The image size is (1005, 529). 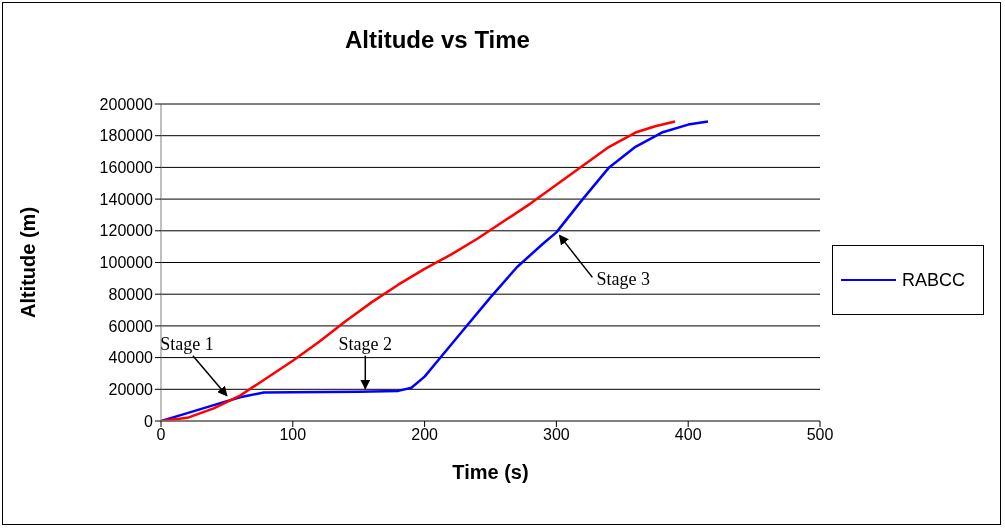 I want to click on legend-label: RABCC, so click(x=934, y=280).